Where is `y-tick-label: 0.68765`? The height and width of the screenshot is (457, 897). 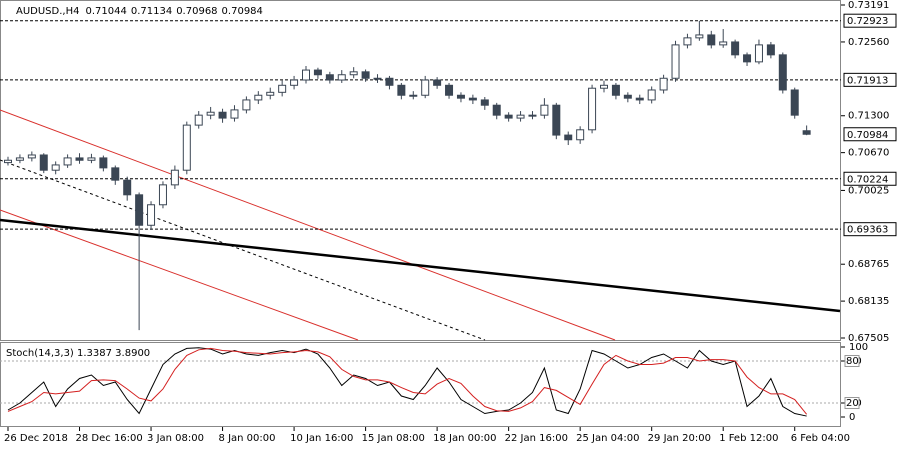 y-tick-label: 0.68765 is located at coordinates (868, 264).